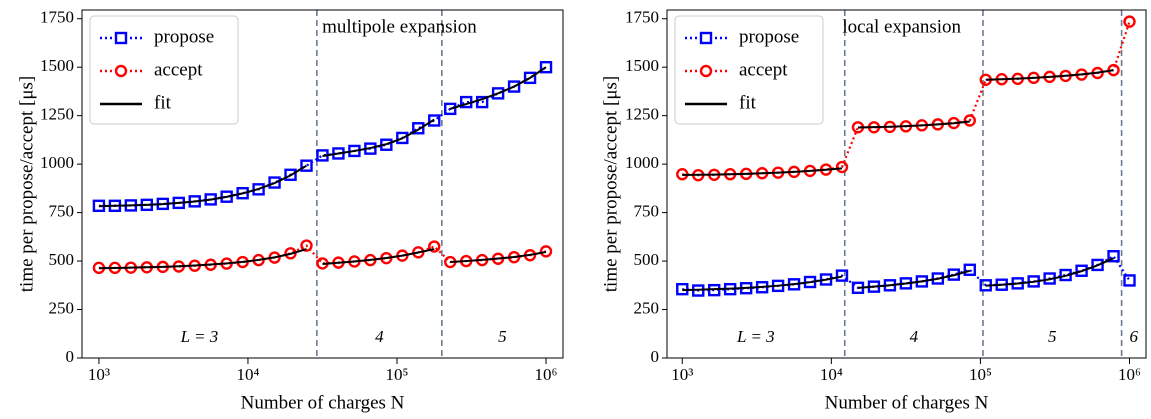 Image resolution: width=1151 pixels, height=419 pixels. Describe the element at coordinates (399, 26) in the screenshot. I see `annotation: multipole expansion` at that location.